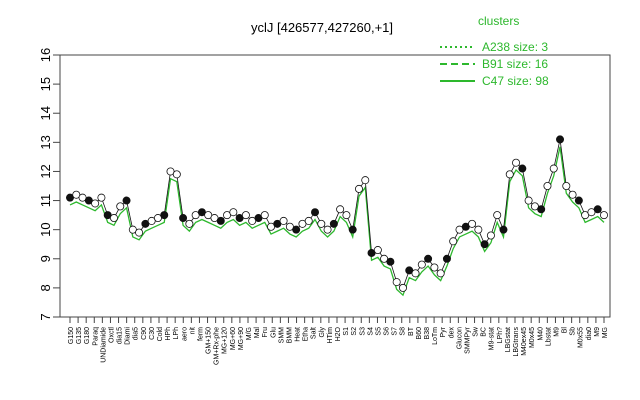  Describe the element at coordinates (45, 84) in the screenshot. I see `y-tick-label: 15` at that location.